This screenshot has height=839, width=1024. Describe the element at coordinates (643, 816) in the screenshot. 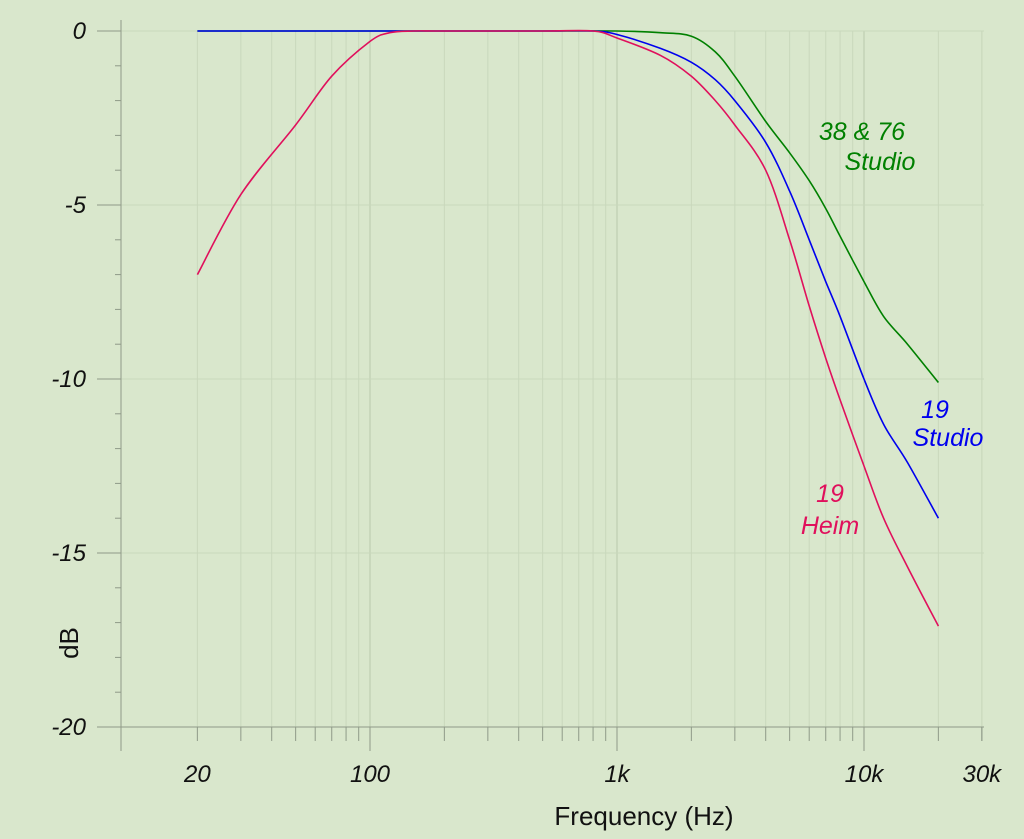

I see `x-axis-title: Frequency (Hz)` at that location.